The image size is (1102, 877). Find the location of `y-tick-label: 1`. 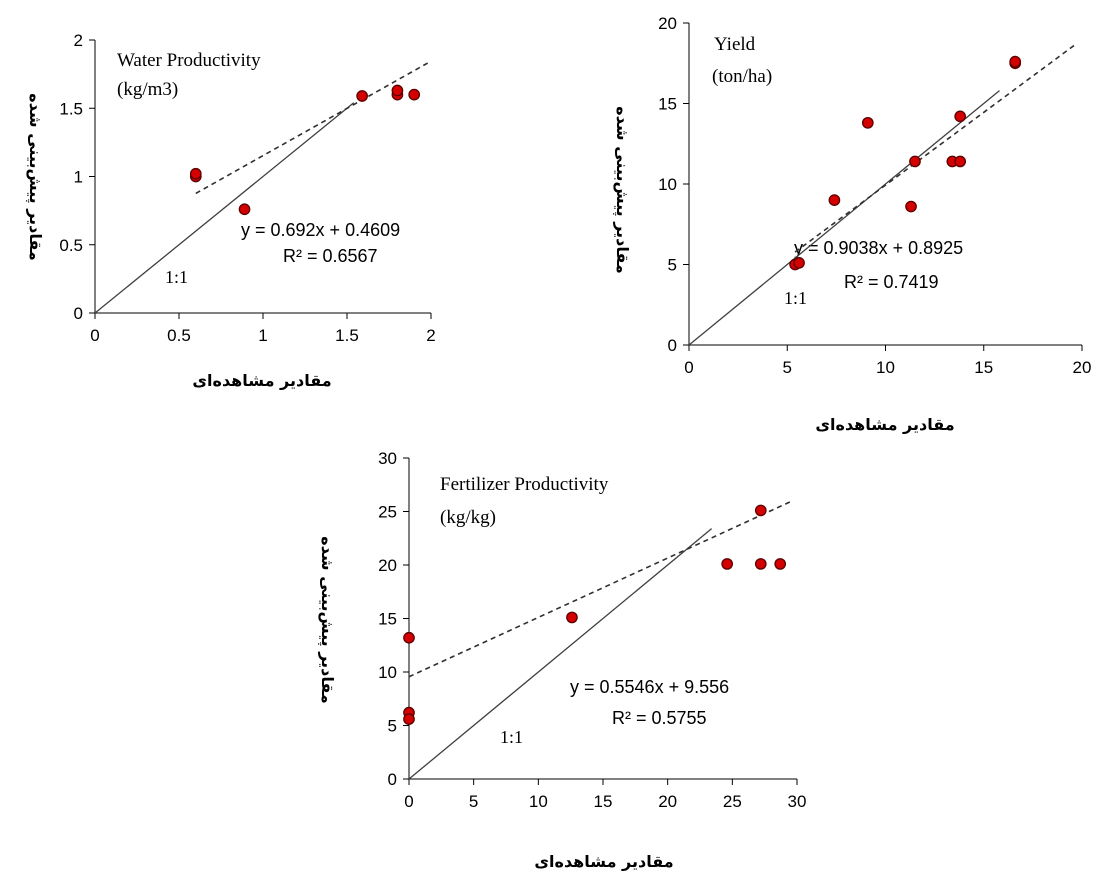

y-tick-label: 1 is located at coordinates (78, 177).